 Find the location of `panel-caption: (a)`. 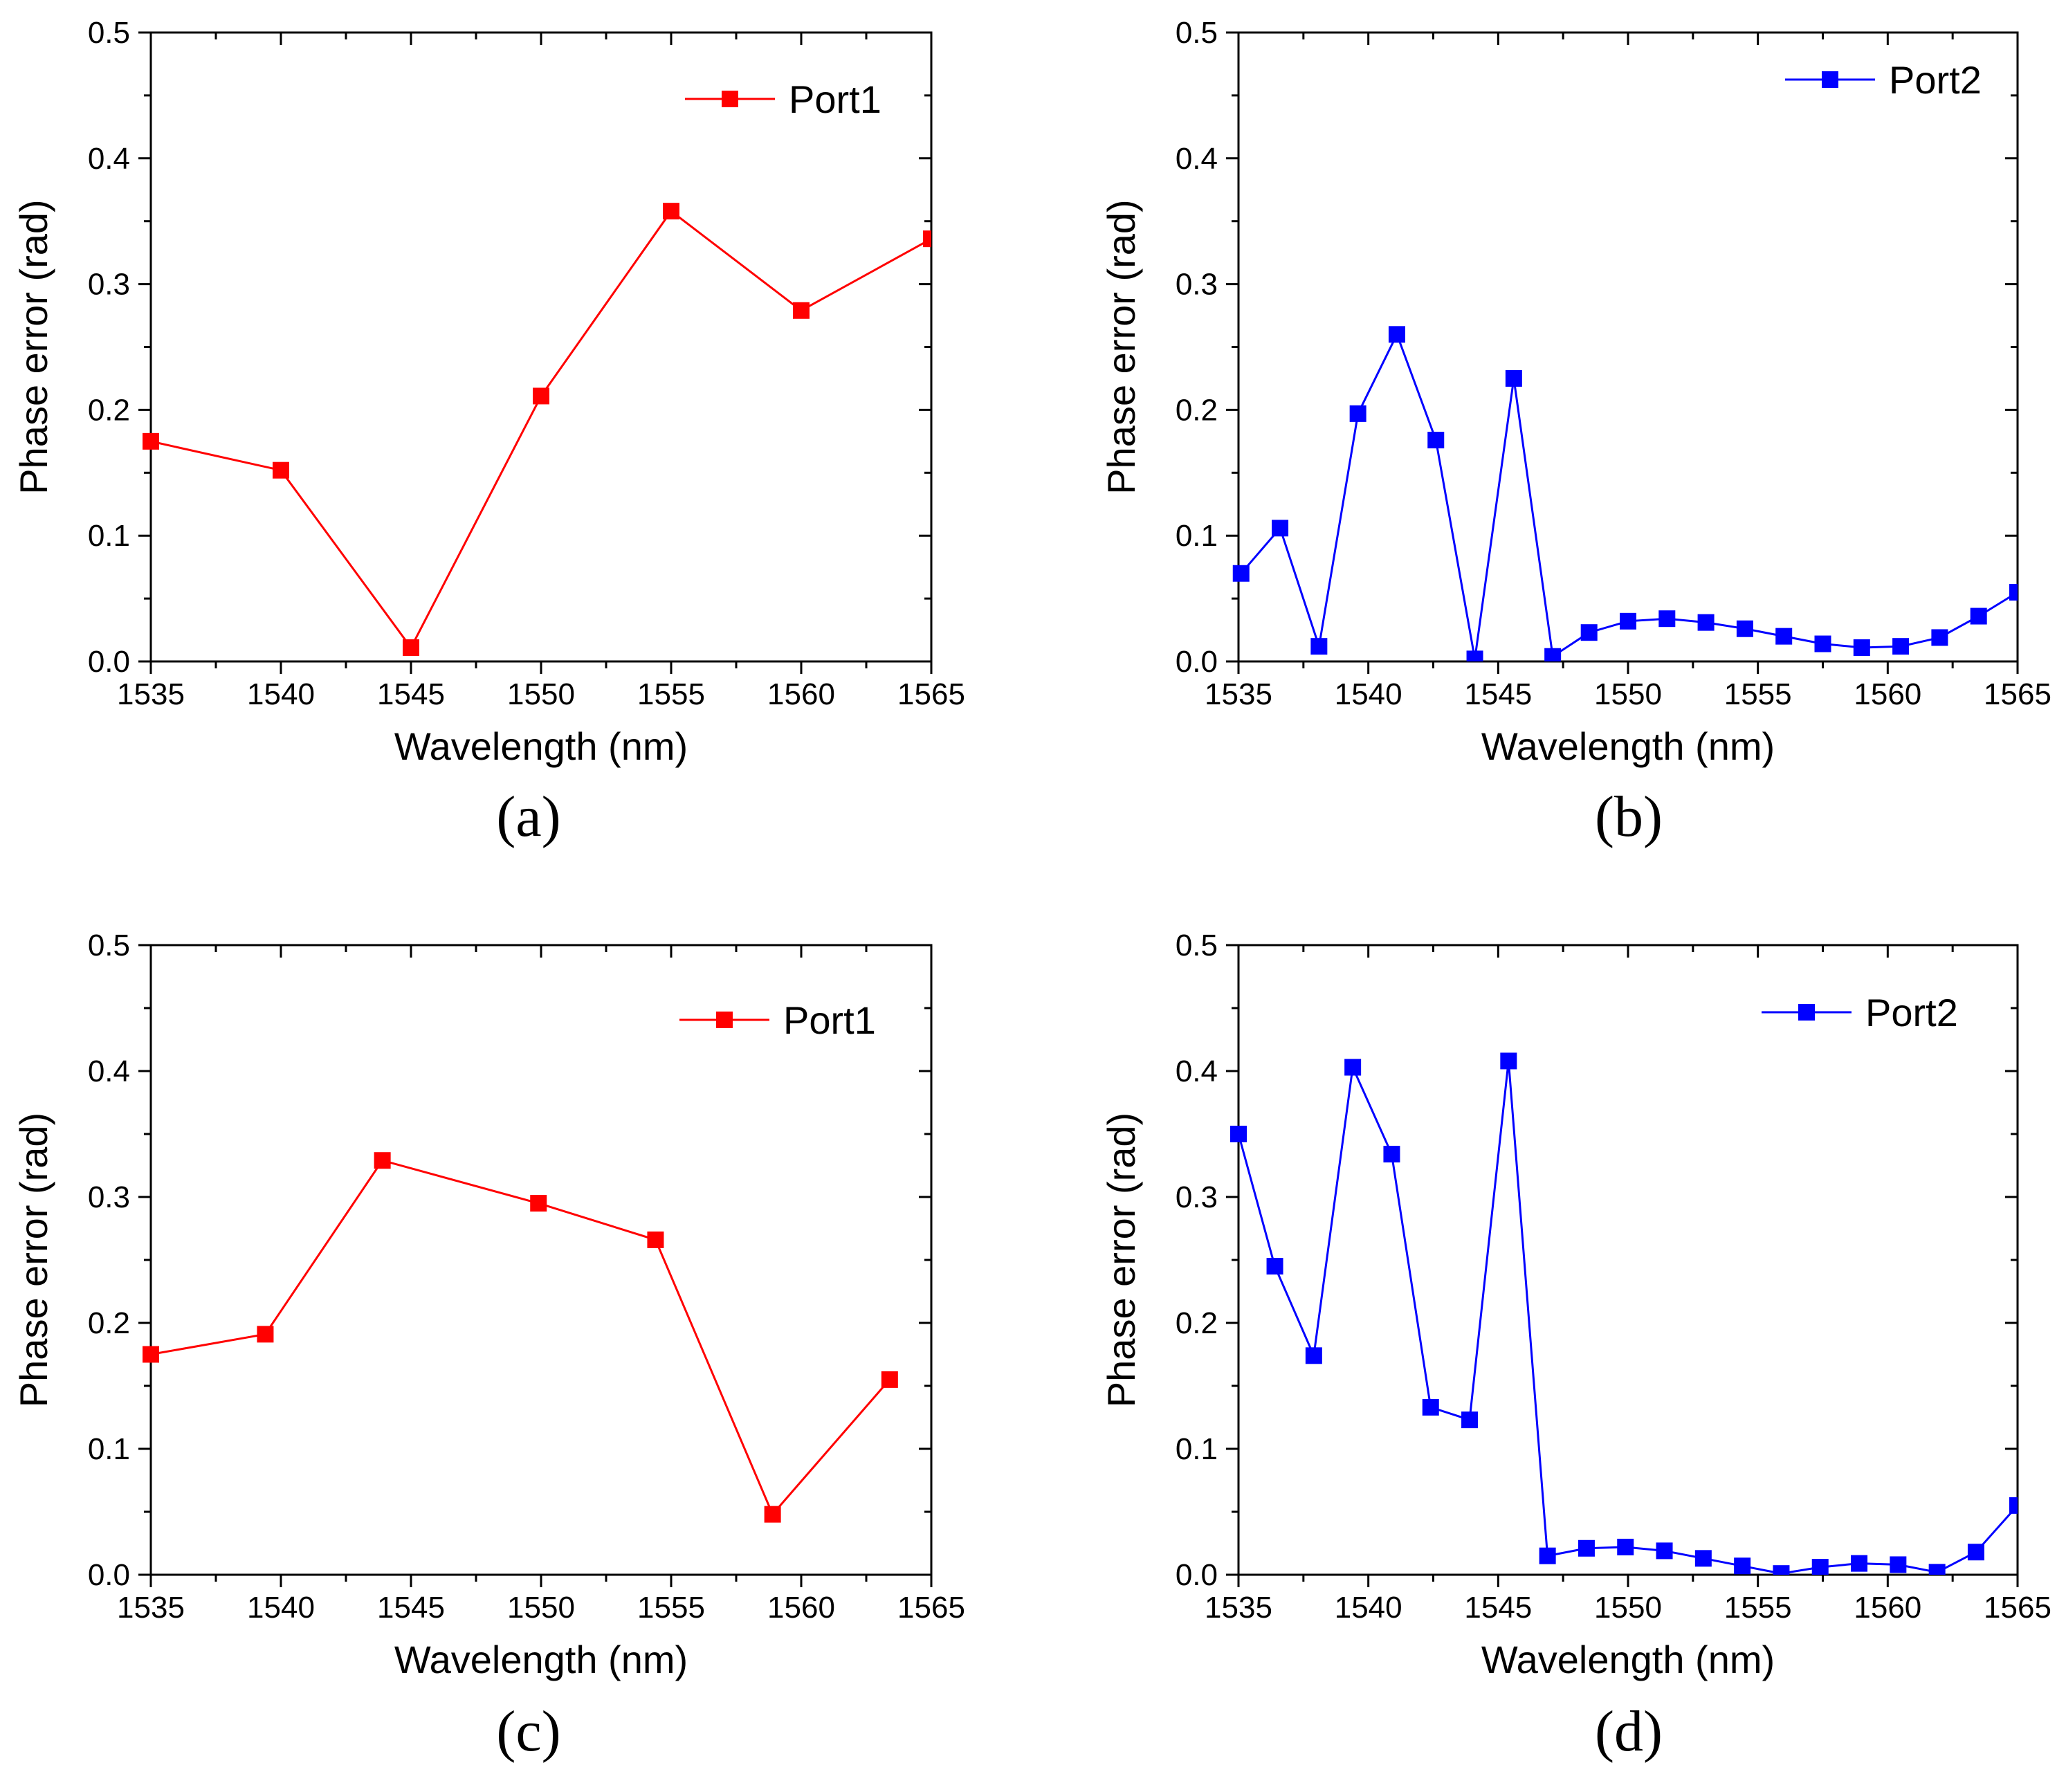

panel-caption: (a) is located at coordinates (528, 817).